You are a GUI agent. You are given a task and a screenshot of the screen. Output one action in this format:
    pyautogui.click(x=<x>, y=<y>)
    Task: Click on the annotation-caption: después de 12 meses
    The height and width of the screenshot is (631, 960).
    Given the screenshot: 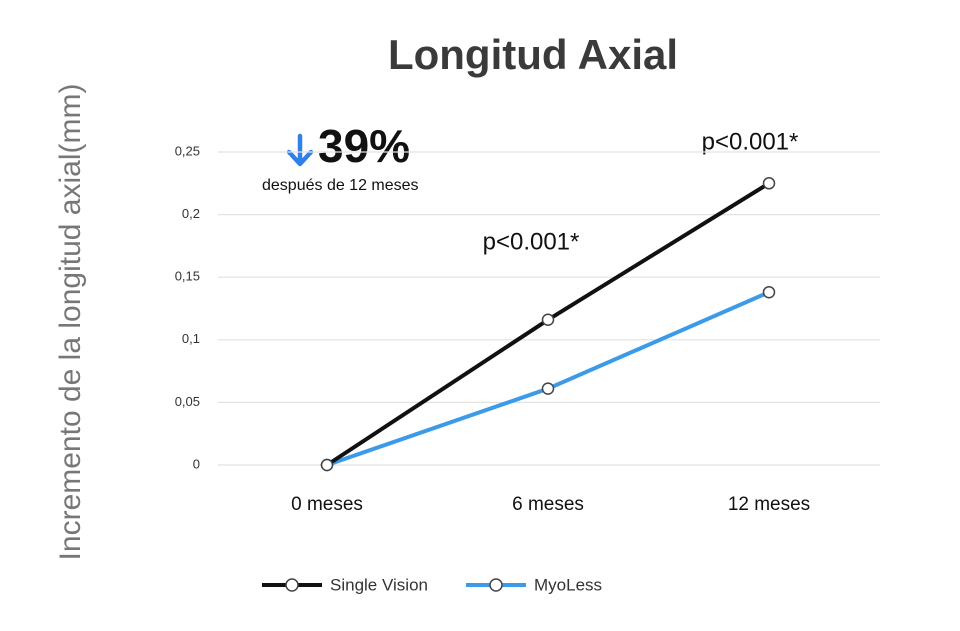 What is the action you would take?
    pyautogui.click(x=340, y=185)
    